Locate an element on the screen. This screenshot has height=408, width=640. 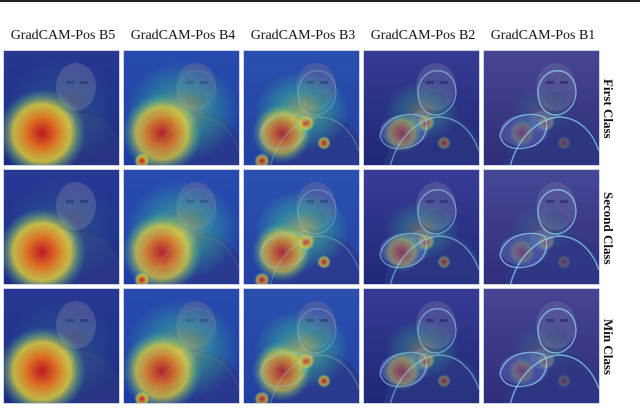
row-label-0: First Class is located at coordinates (608, 109).